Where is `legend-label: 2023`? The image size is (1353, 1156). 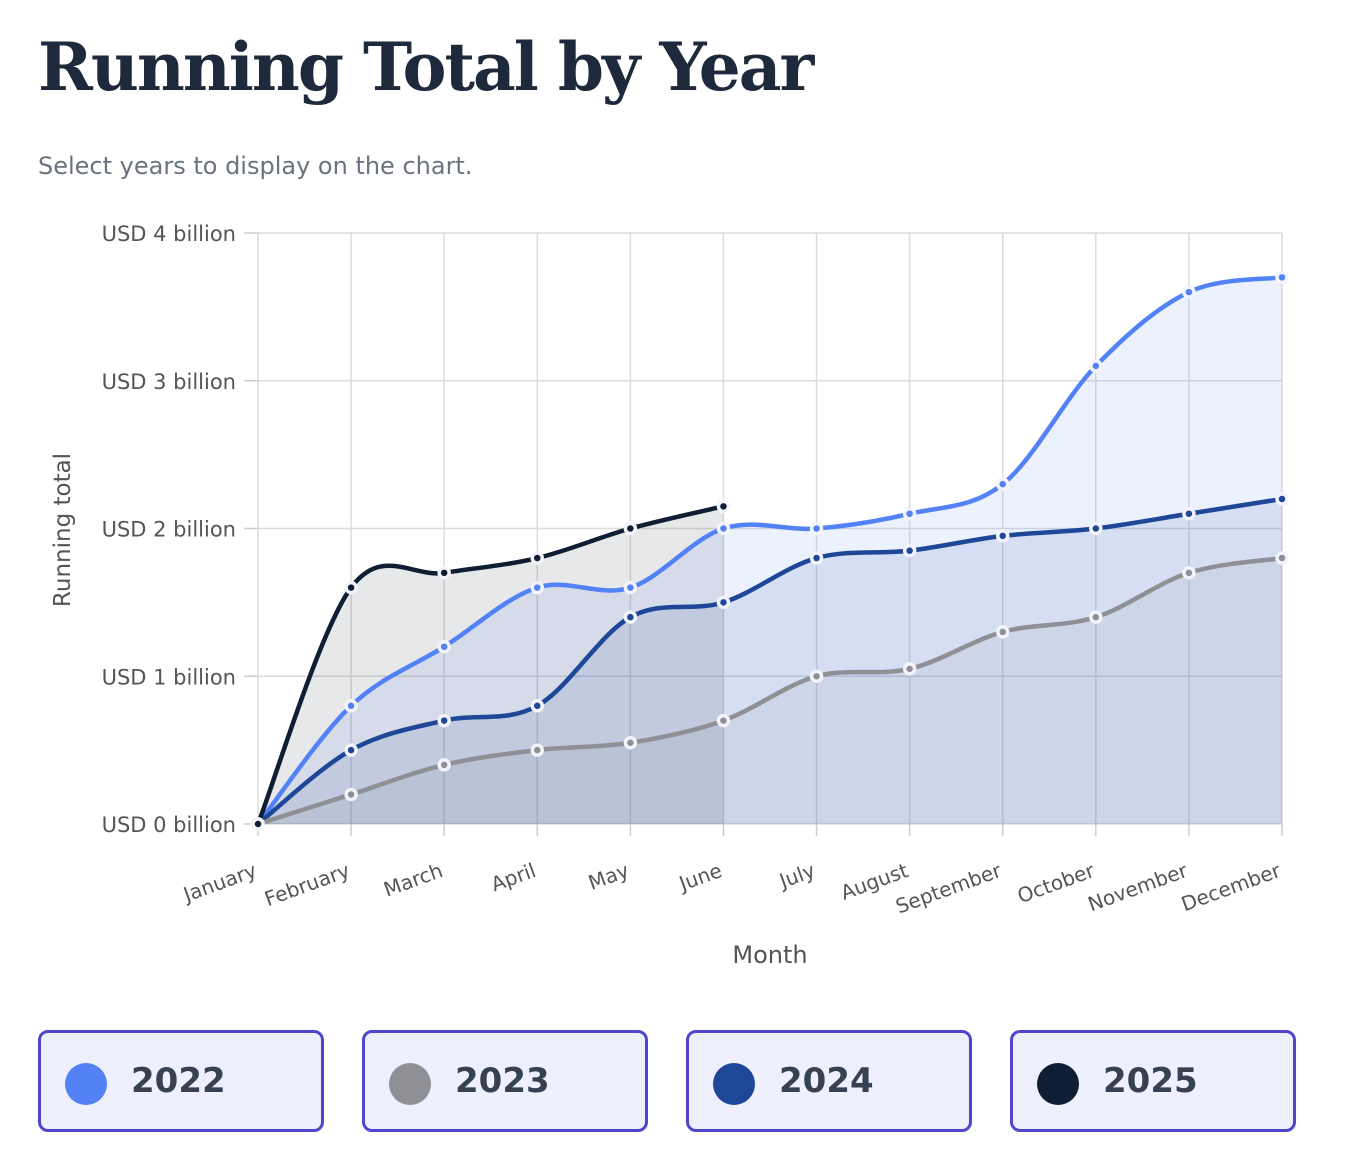 legend-label: 2023 is located at coordinates (502, 1081).